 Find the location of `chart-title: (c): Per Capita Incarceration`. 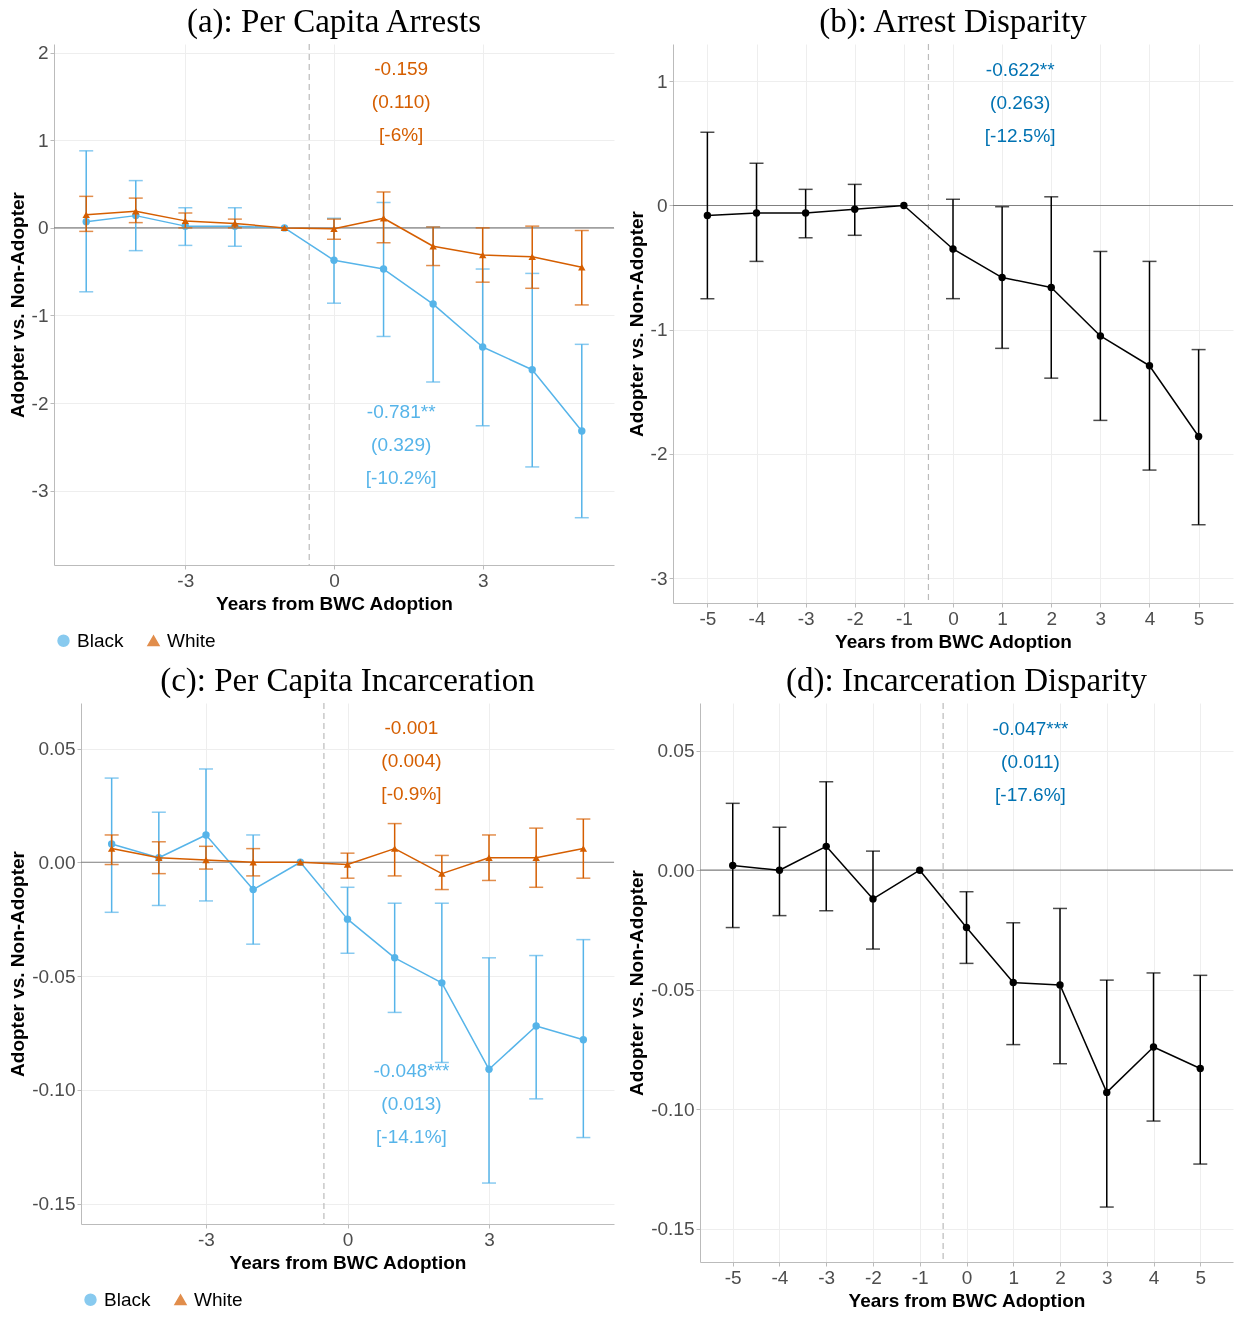

chart-title: (c): Per Capita Incarceration is located at coordinates (347, 681).